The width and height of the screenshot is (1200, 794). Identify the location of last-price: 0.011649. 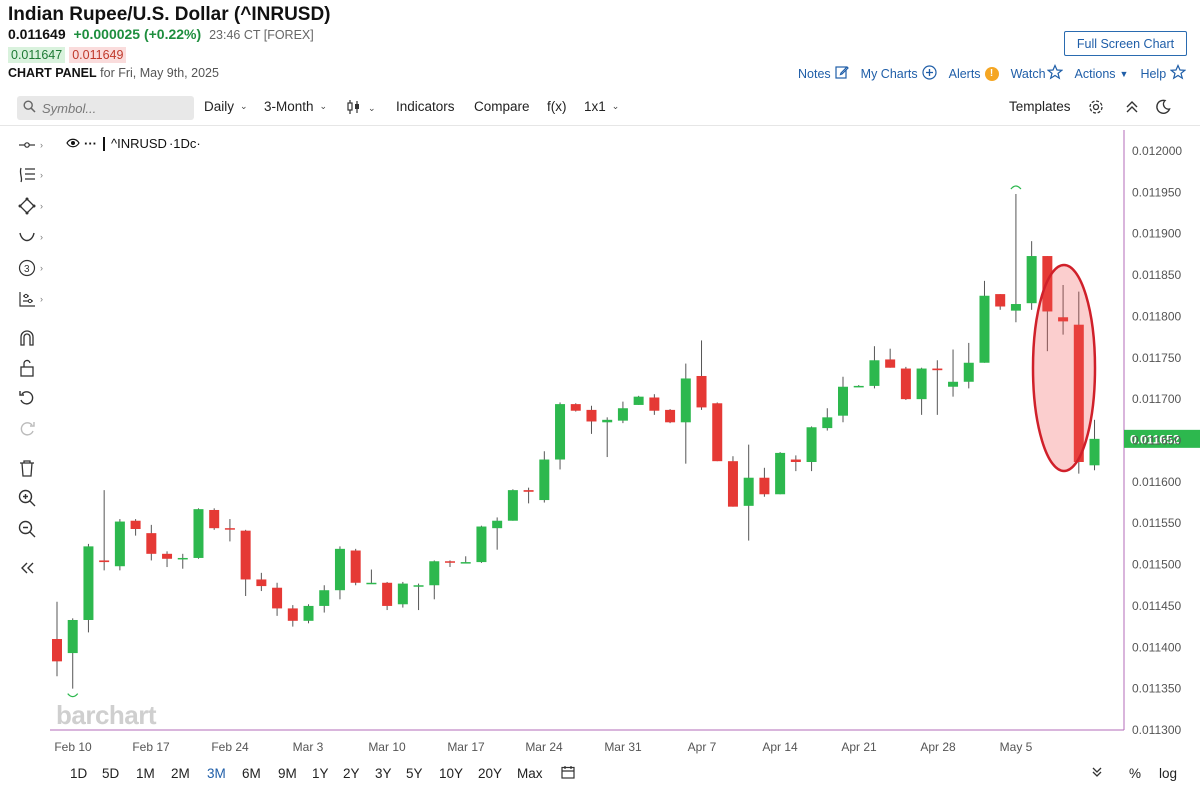
(37, 34).